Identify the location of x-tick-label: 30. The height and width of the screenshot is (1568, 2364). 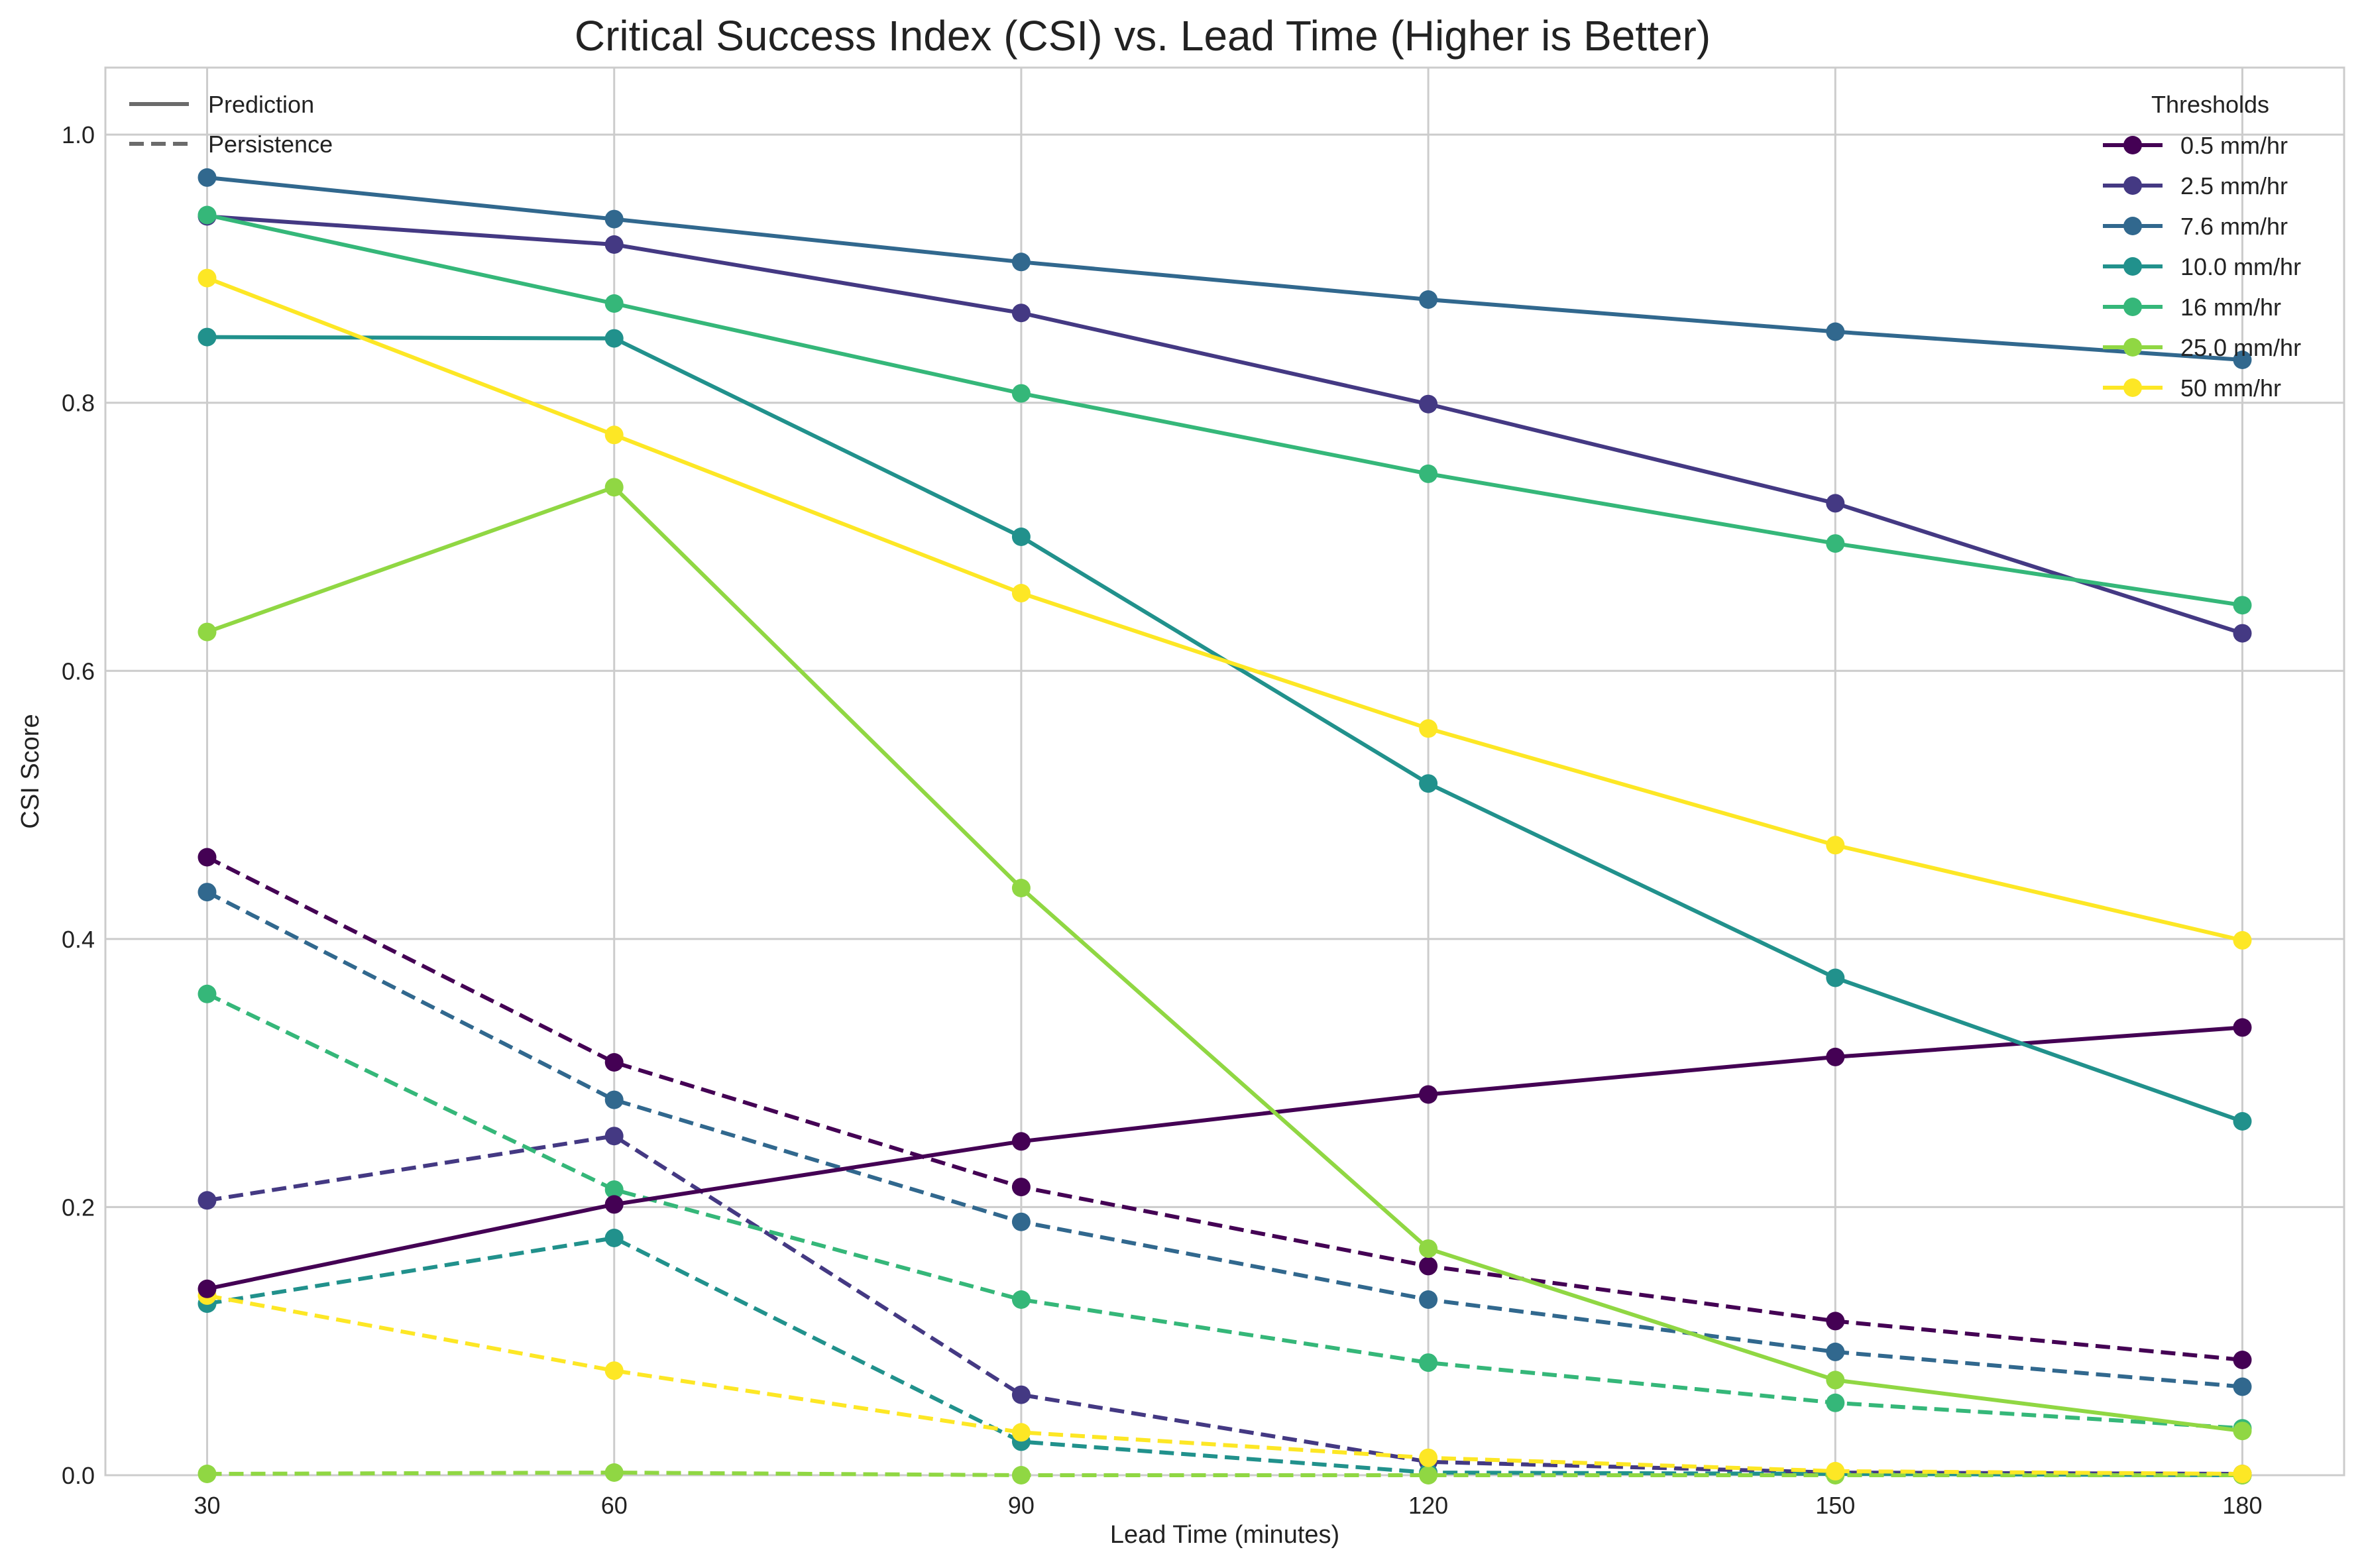
(207, 1505).